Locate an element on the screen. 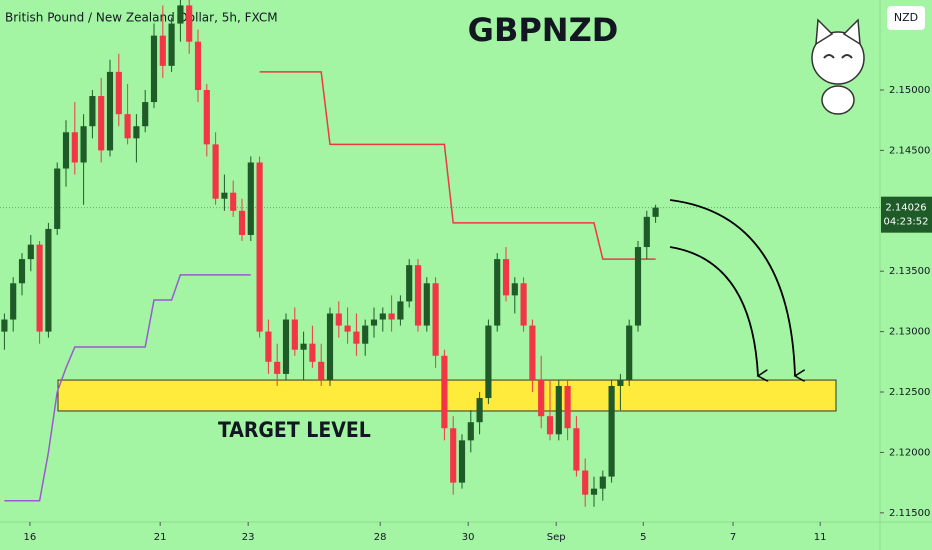 The height and width of the screenshot is (550, 932). x-tick-label: 5 is located at coordinates (643, 537).